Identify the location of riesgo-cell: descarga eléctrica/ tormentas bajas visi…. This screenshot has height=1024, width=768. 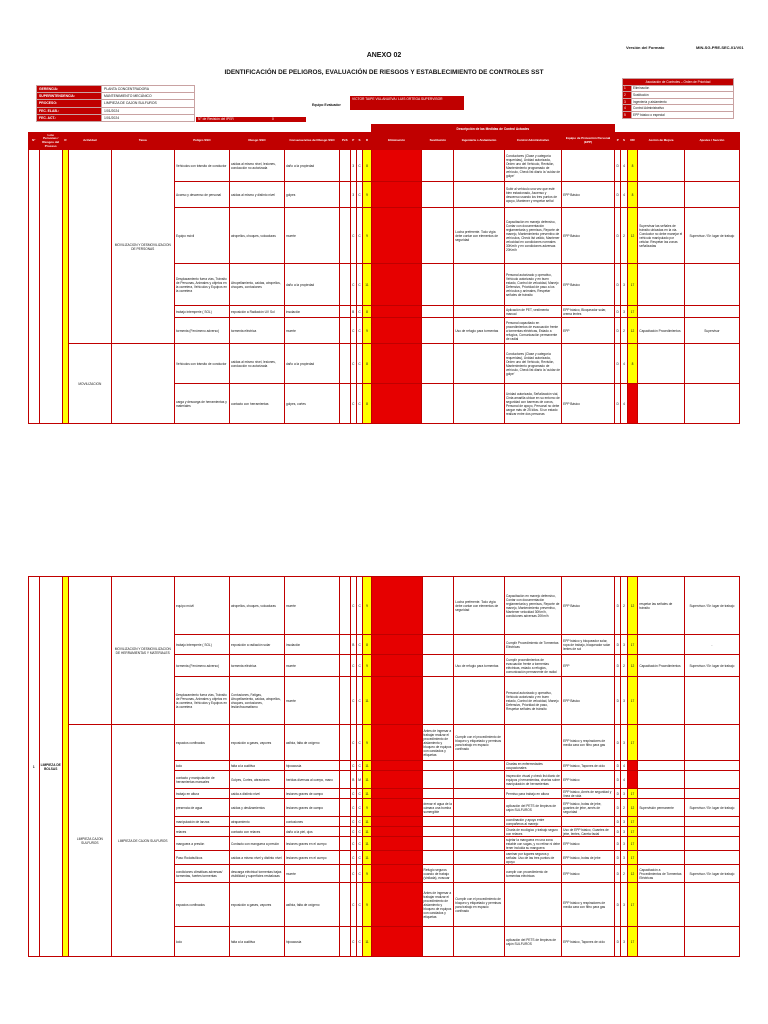
(257, 873).